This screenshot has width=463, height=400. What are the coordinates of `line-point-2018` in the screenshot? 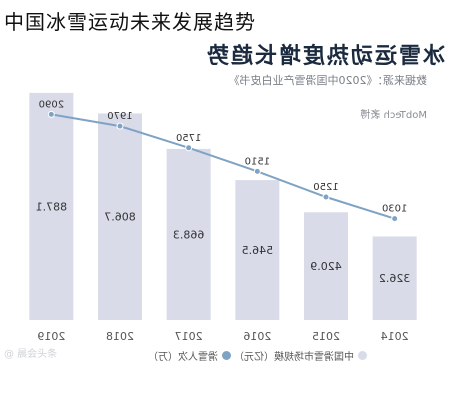 It's located at (120, 126).